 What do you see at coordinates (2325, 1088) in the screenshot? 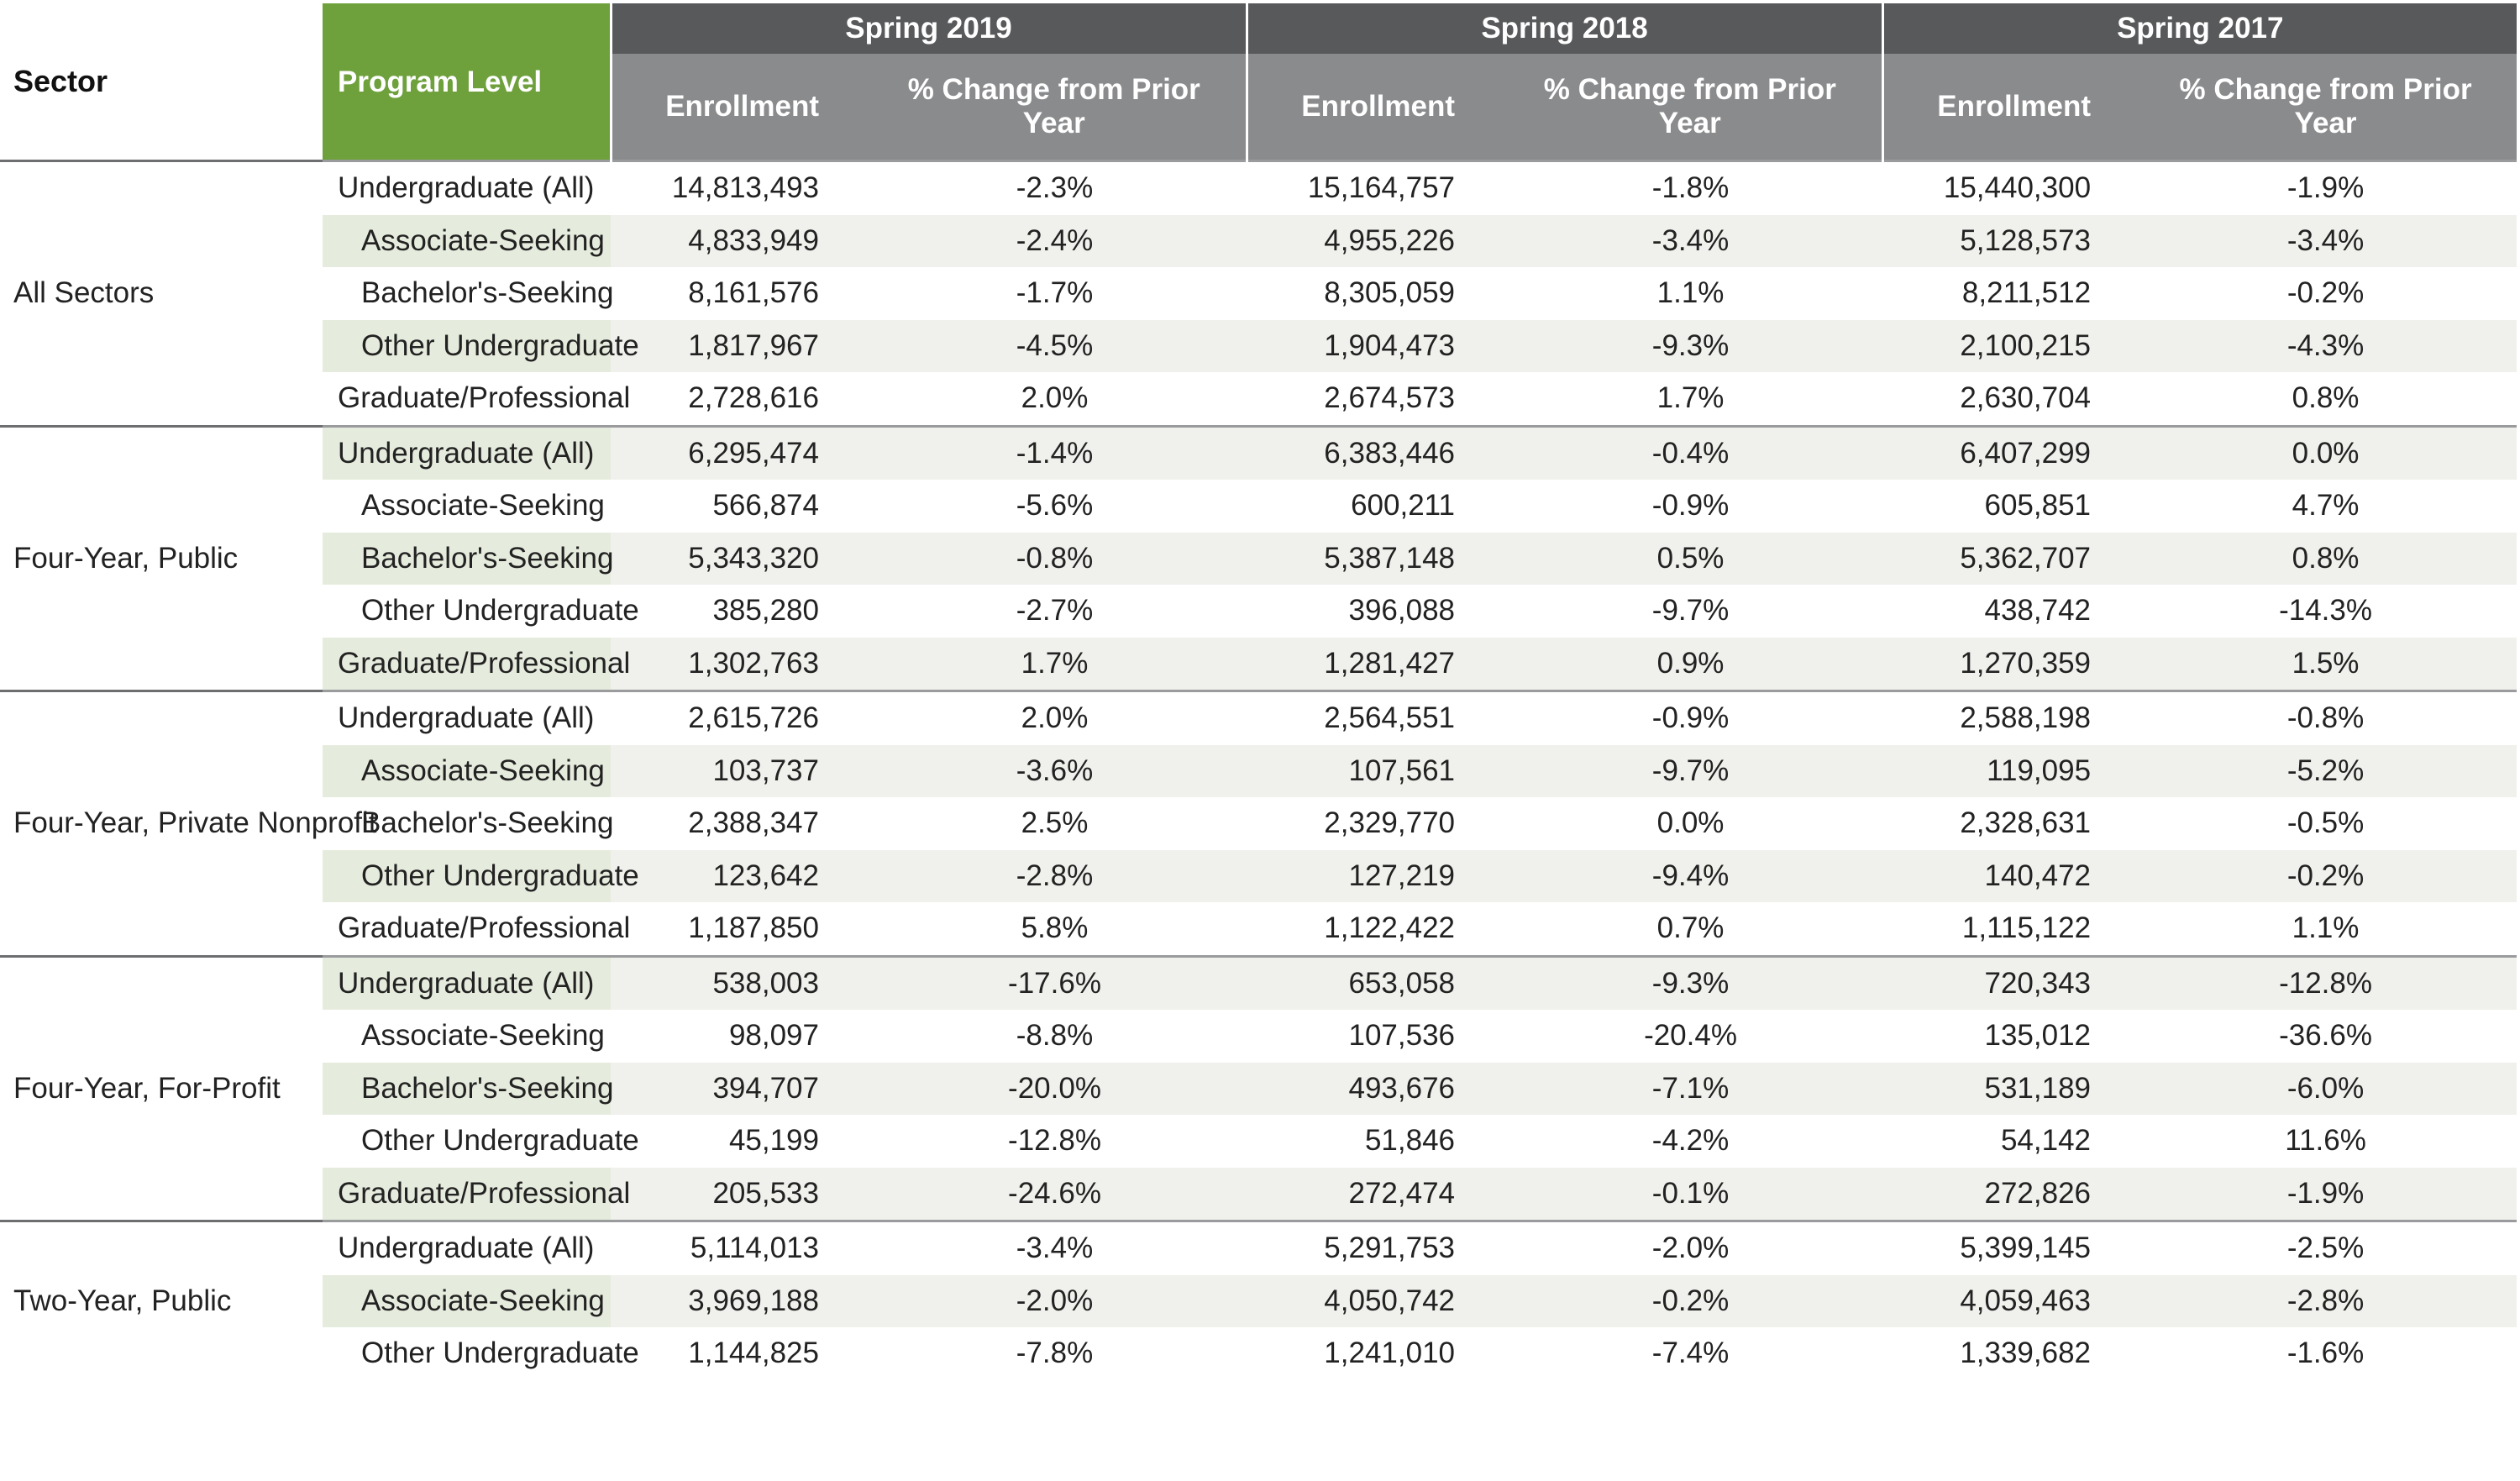
I see `pct-change-cell: -6.0%` at bounding box center [2325, 1088].